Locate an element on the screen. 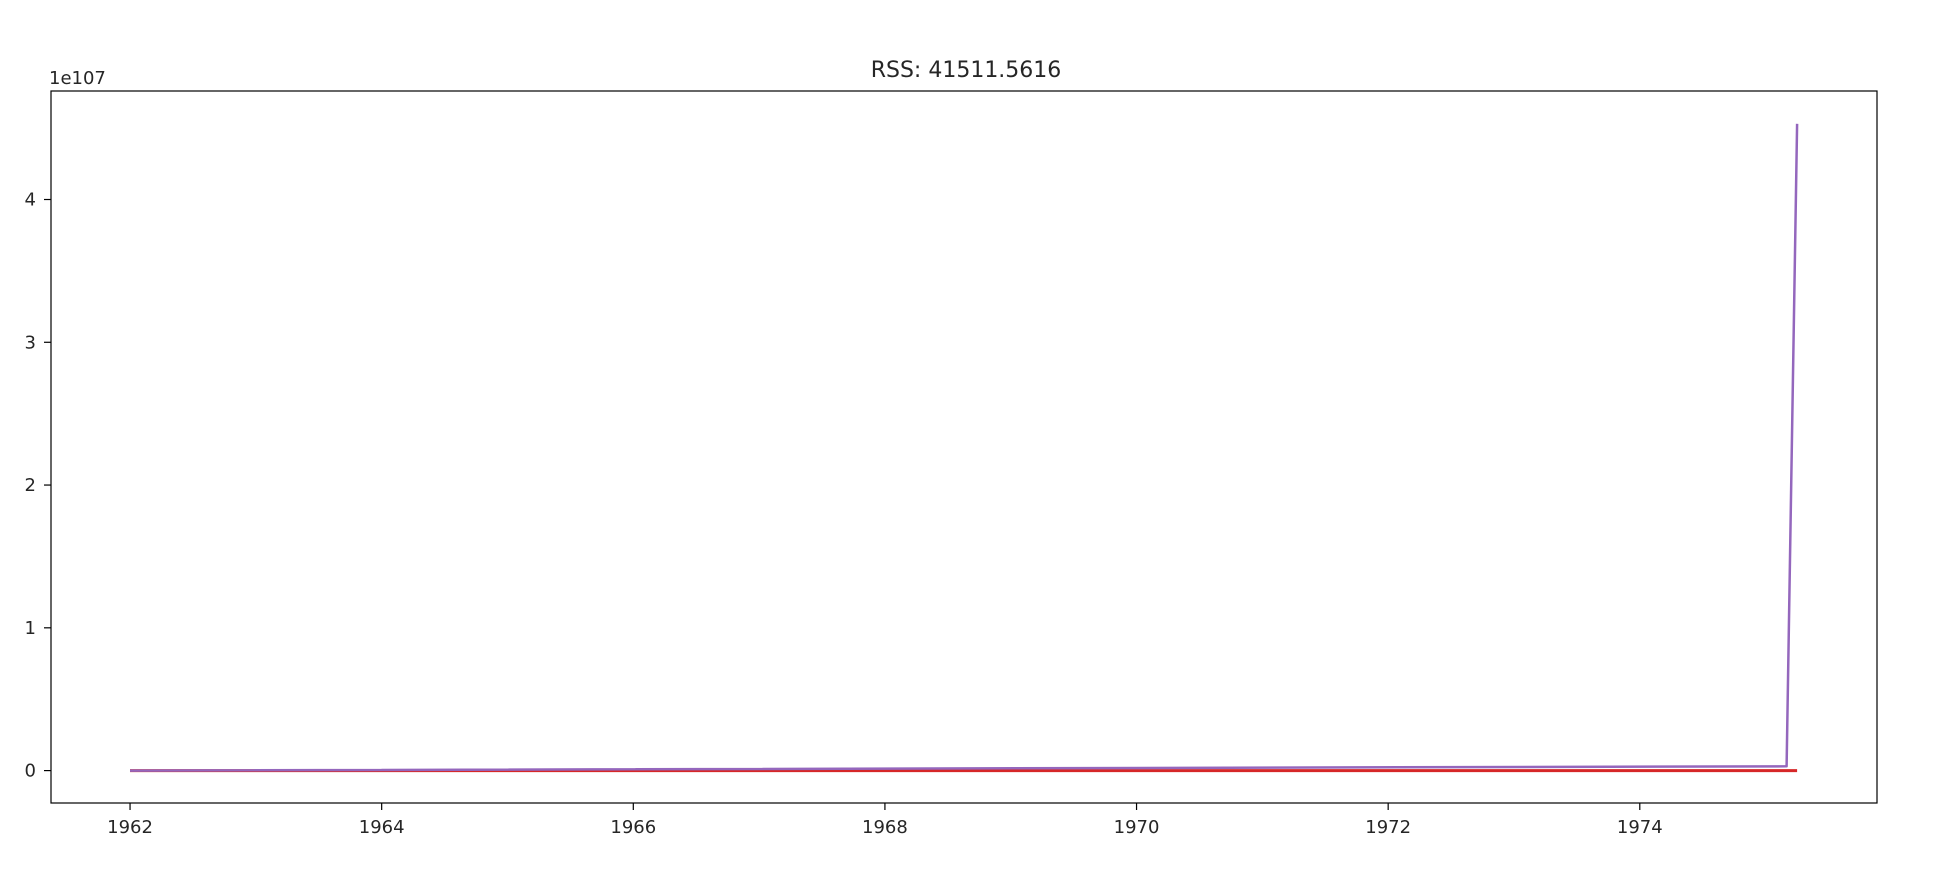 Image resolution: width=1946 pixels, height=874 pixels. y-axis-offset-label: 1e107 is located at coordinates (77, 78).